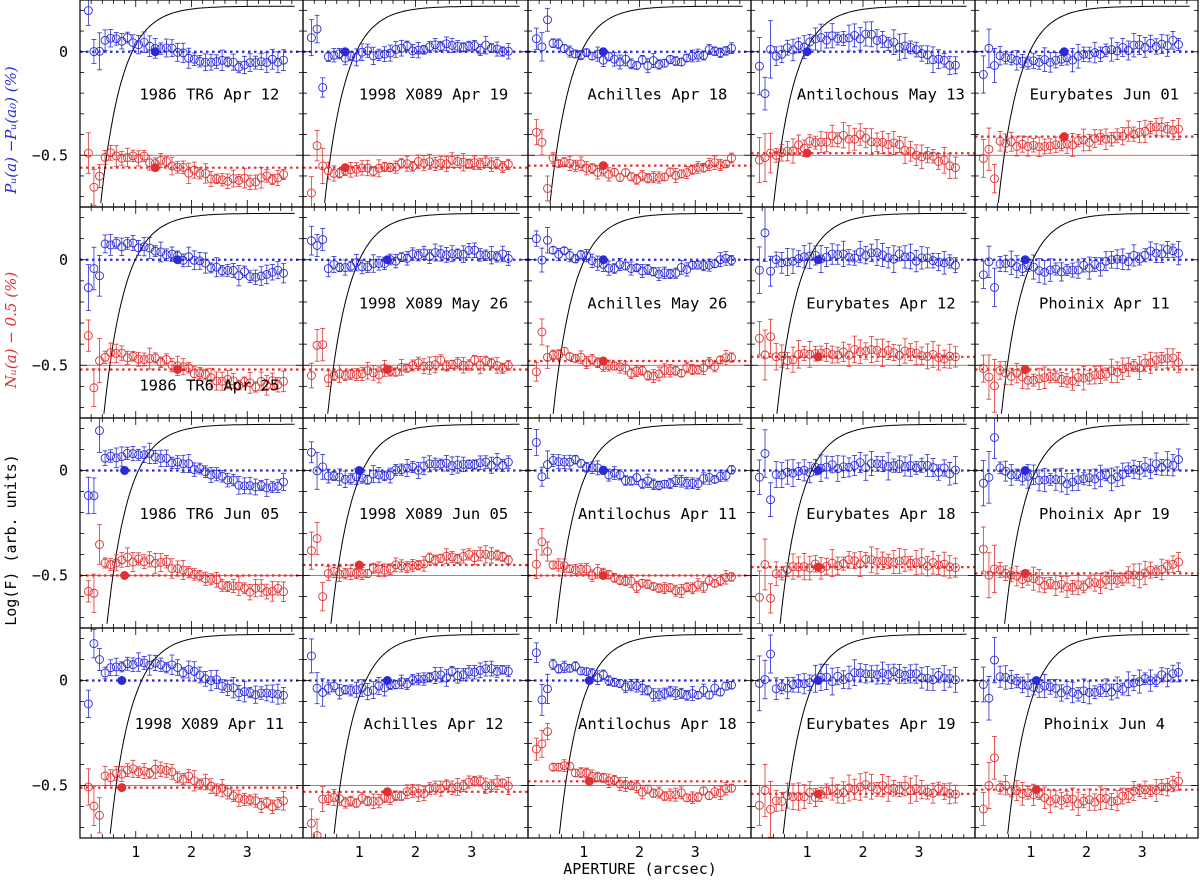  What do you see at coordinates (168, 523) in the screenshot?
I see `panel-11: 1986 TR6 Jun 05 0 −0.5` at bounding box center [168, 523].